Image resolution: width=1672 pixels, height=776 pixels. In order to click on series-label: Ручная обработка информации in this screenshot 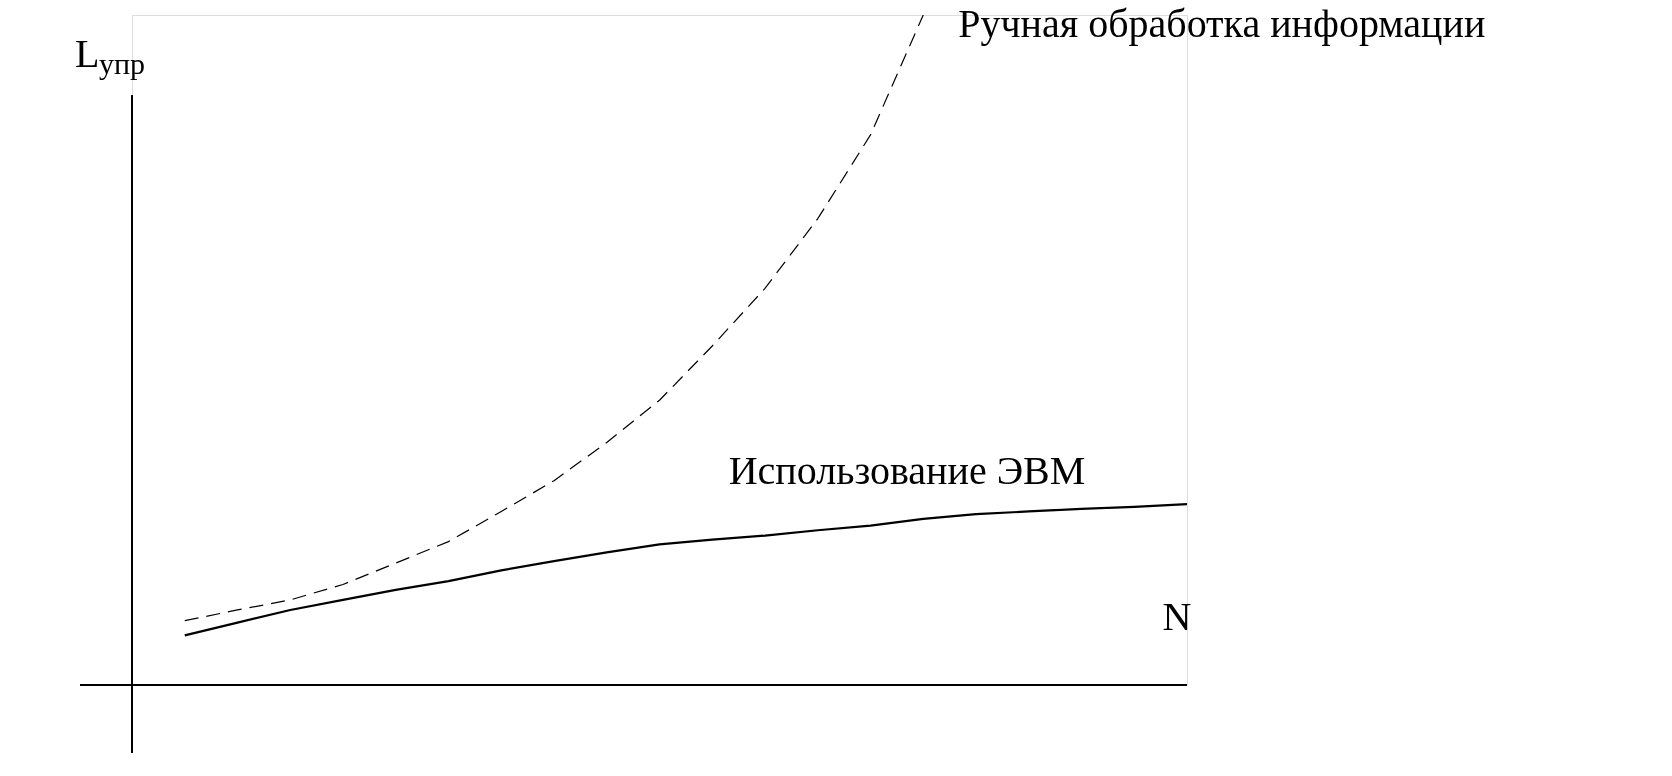, I will do `click(1222, 23)`.